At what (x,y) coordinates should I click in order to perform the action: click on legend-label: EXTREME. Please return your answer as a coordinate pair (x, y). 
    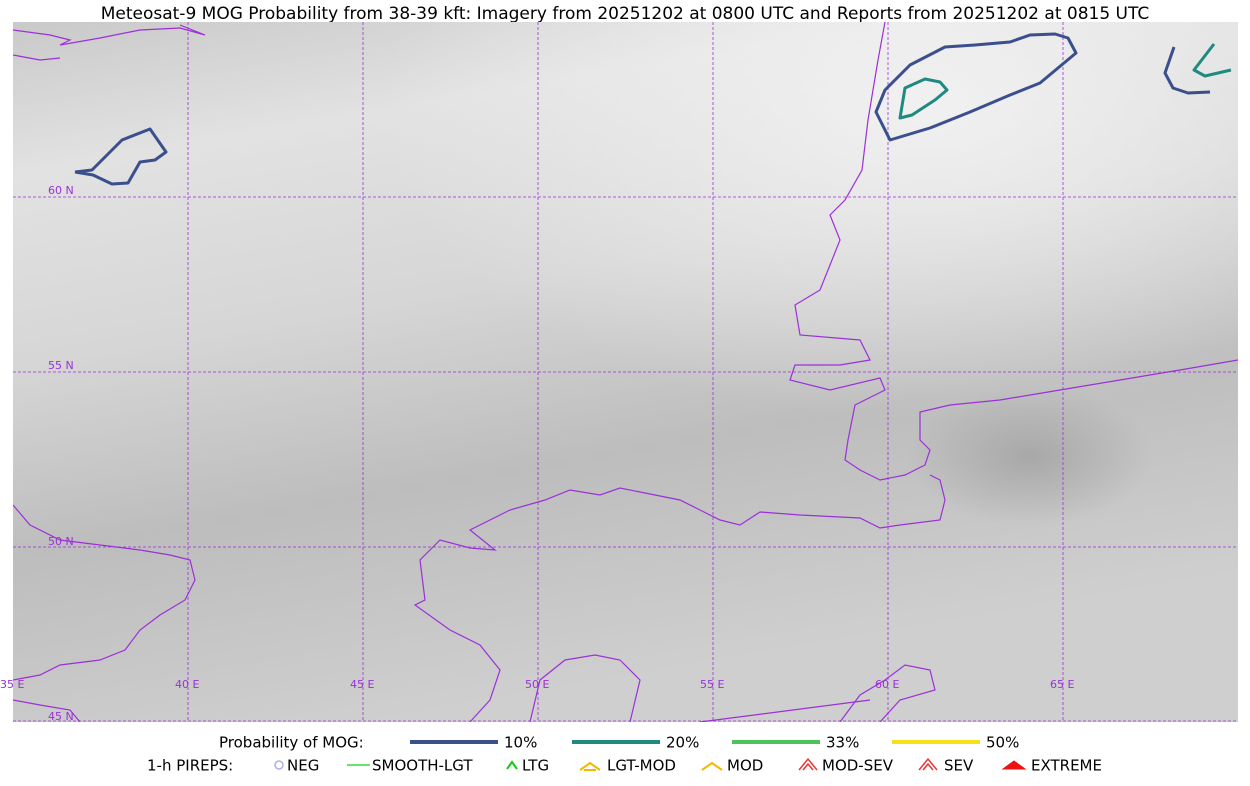
    Looking at the image, I should click on (1066, 766).